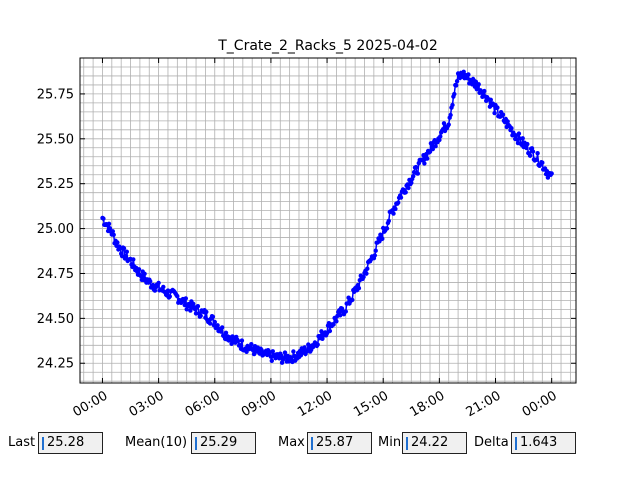 This screenshot has height=480, width=640. What do you see at coordinates (156, 442) in the screenshot?
I see `mean-label: Mean(10)` at bounding box center [156, 442].